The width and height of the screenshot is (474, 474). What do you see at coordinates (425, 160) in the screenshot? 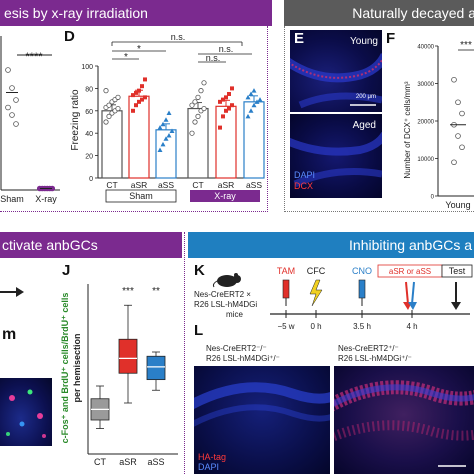
I see `panel-f-ytick-label: 10000` at bounding box center [425, 160].